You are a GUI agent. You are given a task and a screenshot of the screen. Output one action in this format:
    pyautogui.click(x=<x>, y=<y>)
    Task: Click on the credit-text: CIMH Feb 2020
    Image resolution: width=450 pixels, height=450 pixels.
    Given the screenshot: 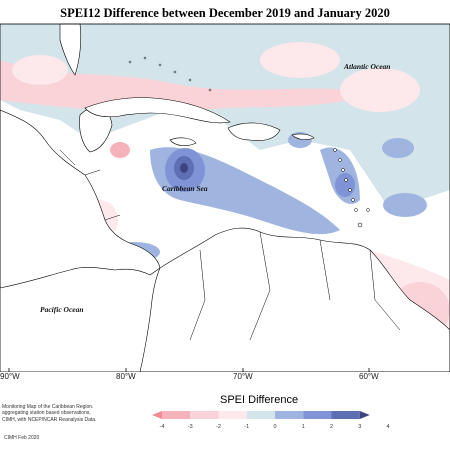 What is the action you would take?
    pyautogui.click(x=22, y=438)
    